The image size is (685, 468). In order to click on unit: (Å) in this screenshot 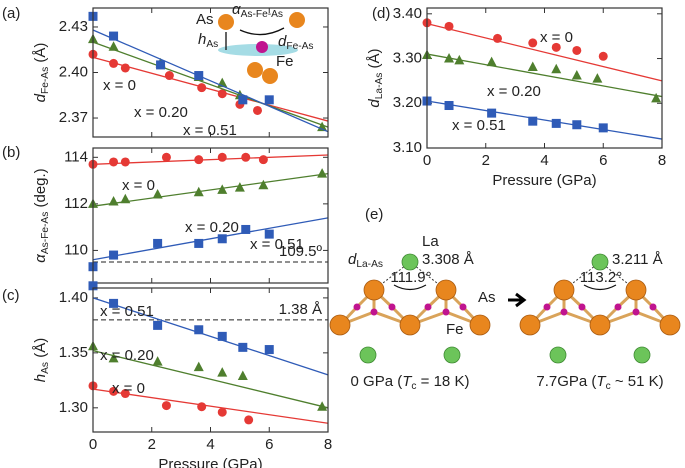, I will do `click(40, 350)`.